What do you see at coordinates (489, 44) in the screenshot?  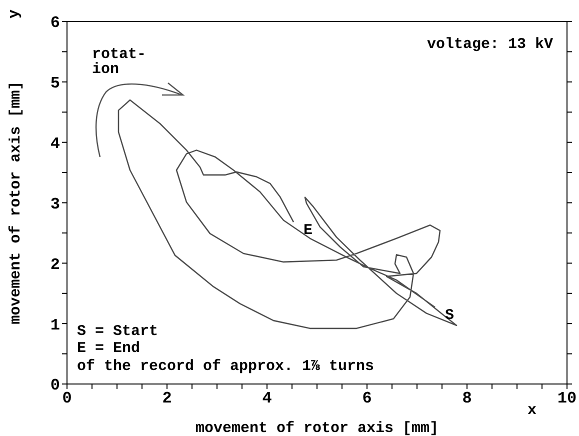 I see `annotation: voltage: 13 kV` at bounding box center [489, 44].